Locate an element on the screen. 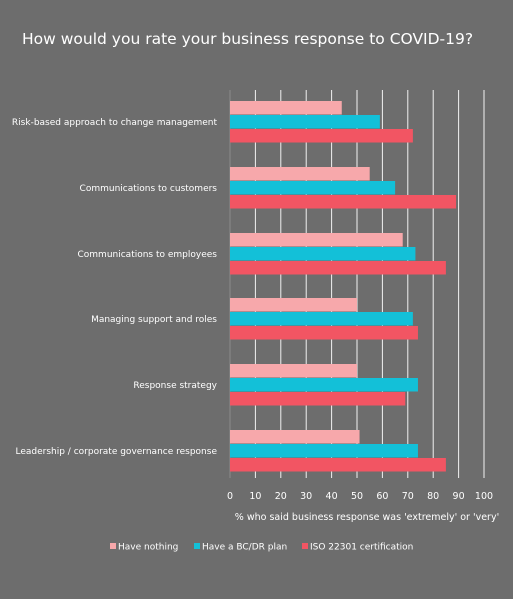 This screenshot has width=513, height=599. legend-label-3: ISO 22301 certification is located at coordinates (361, 548).